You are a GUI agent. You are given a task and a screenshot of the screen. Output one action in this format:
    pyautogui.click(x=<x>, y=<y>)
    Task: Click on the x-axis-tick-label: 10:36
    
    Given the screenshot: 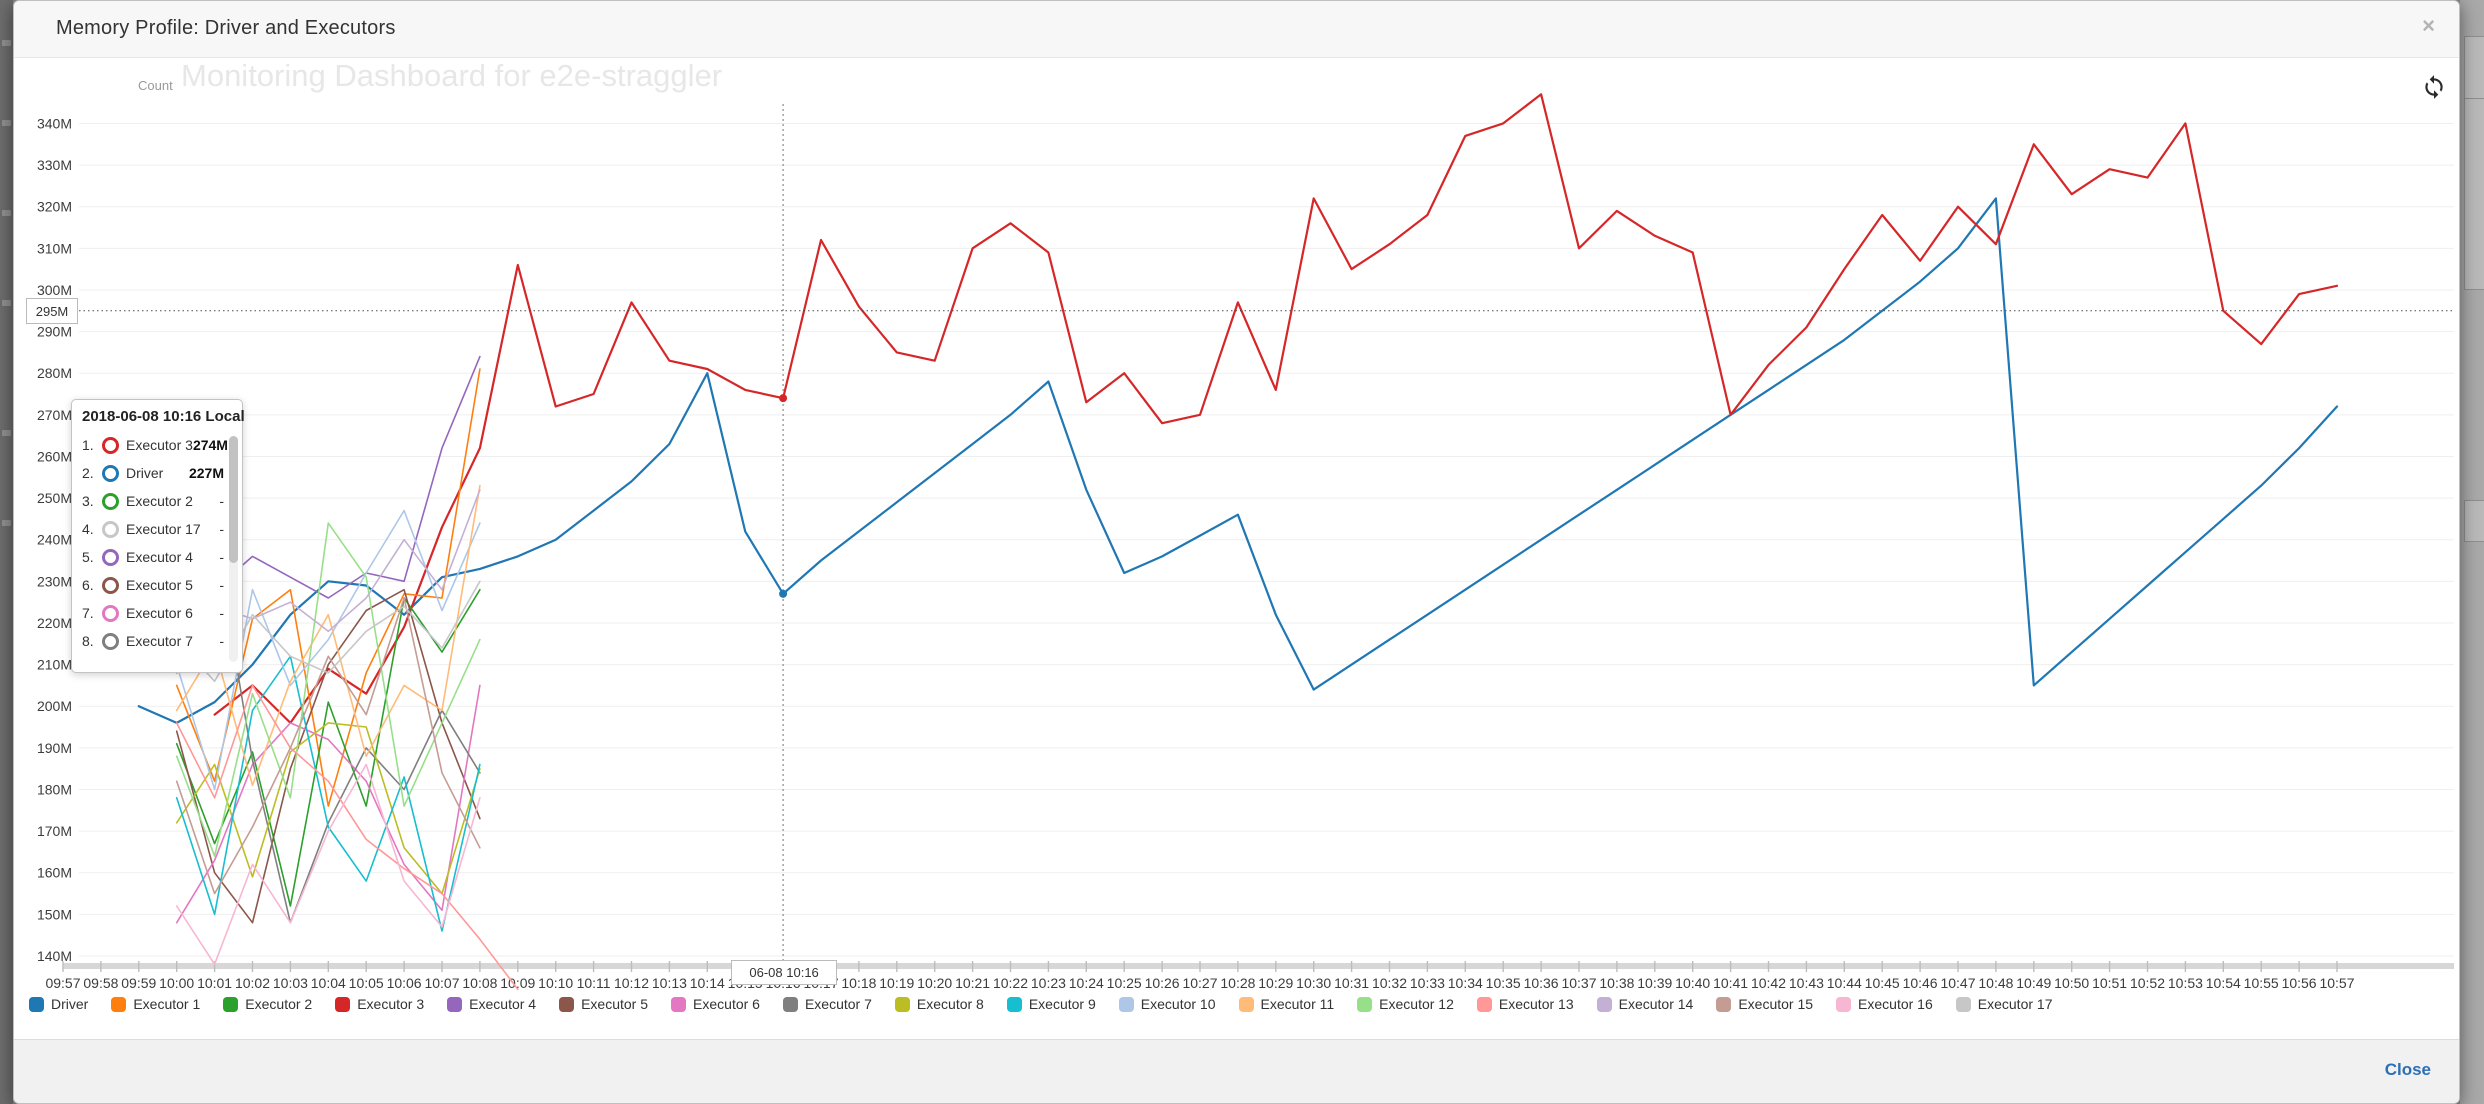 What is the action you would take?
    pyautogui.click(x=1541, y=983)
    